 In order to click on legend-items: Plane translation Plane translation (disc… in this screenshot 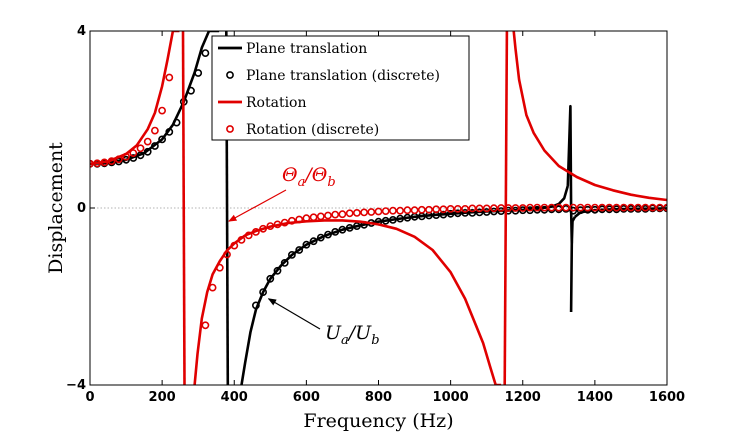, I will do `click(329, 89)`.